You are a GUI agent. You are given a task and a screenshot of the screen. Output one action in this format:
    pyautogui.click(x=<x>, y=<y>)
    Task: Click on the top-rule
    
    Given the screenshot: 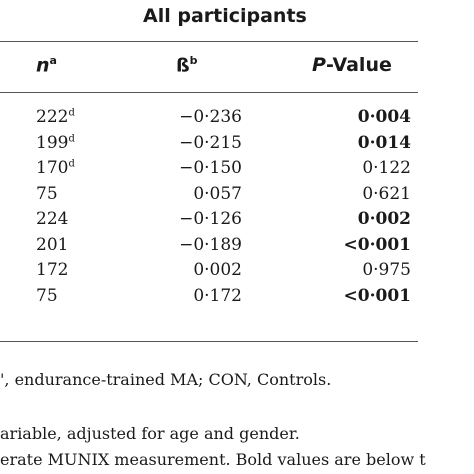 What is the action you would take?
    pyautogui.click(x=209, y=41)
    